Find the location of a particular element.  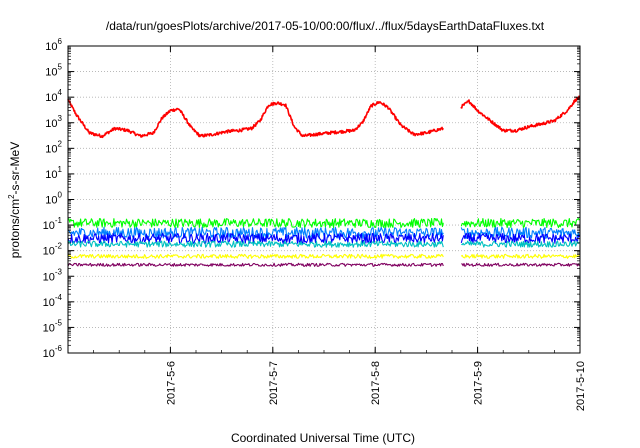

y-tick-label: 10⁻⁵ is located at coordinates (53, 326).